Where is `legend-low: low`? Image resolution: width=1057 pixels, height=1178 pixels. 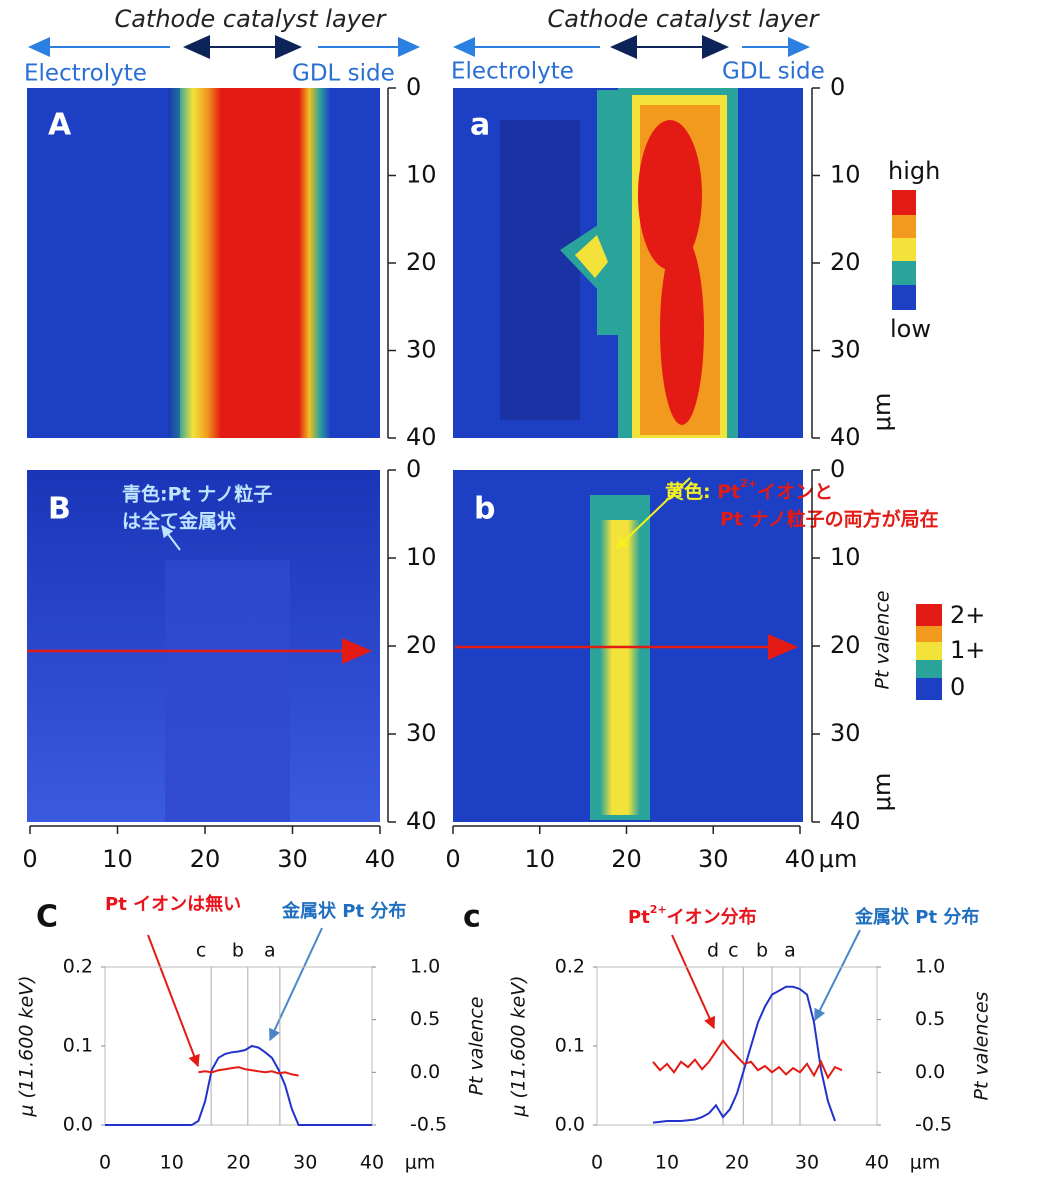 legend-low: low is located at coordinates (910, 329).